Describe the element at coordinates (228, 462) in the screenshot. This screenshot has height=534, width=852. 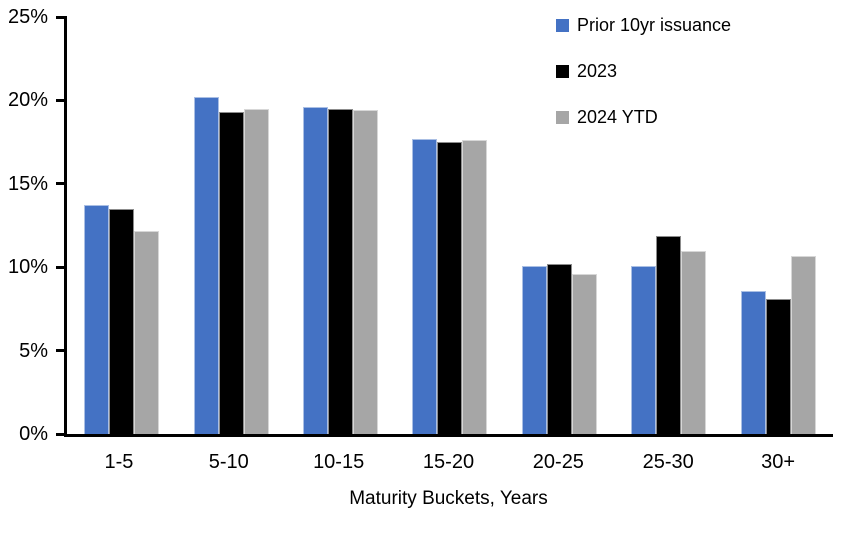
I see `x-axis-label-5-10: 5-10` at that location.